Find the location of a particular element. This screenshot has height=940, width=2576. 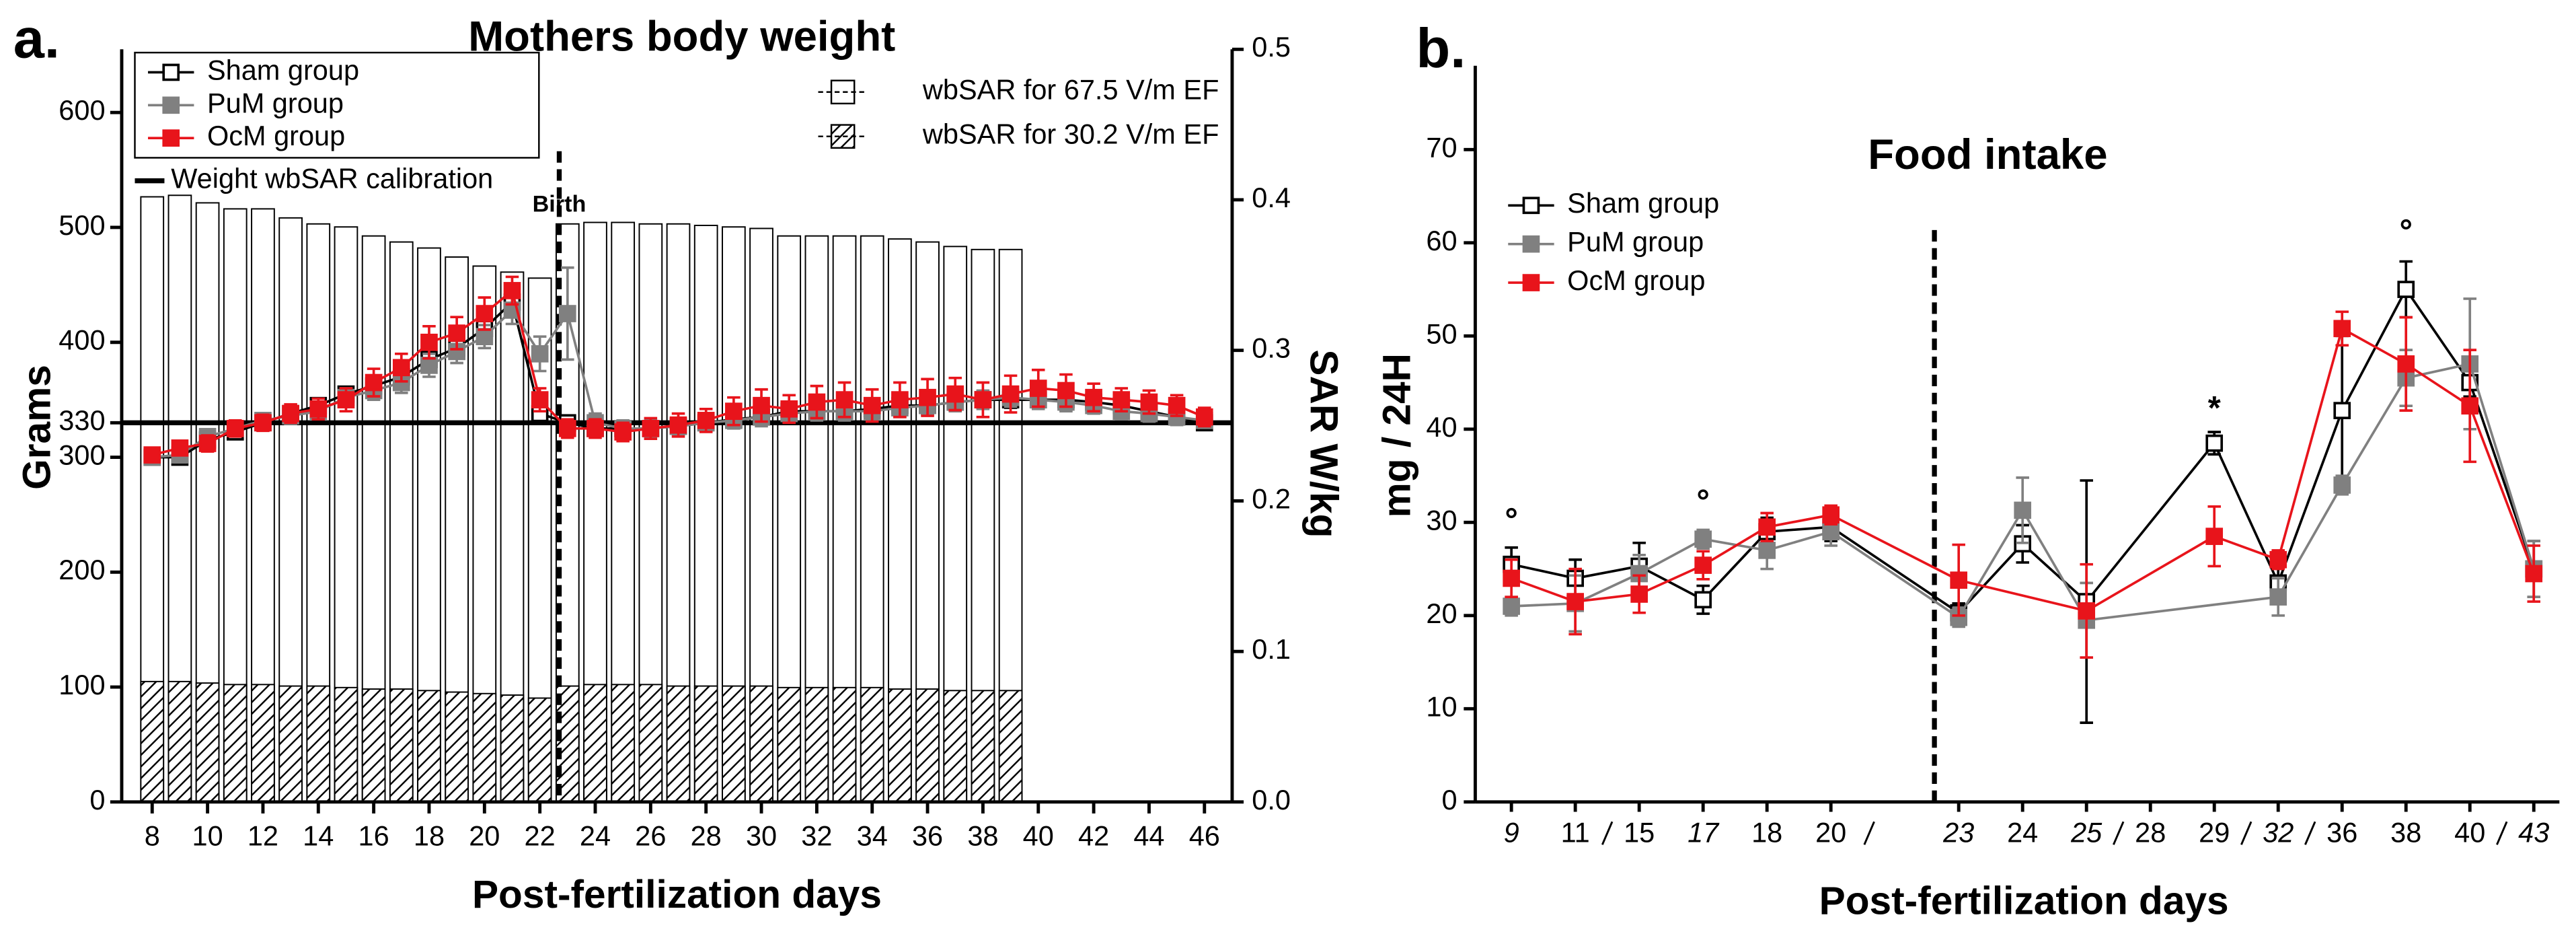

y-tick-label: 100 is located at coordinates (82, 684).